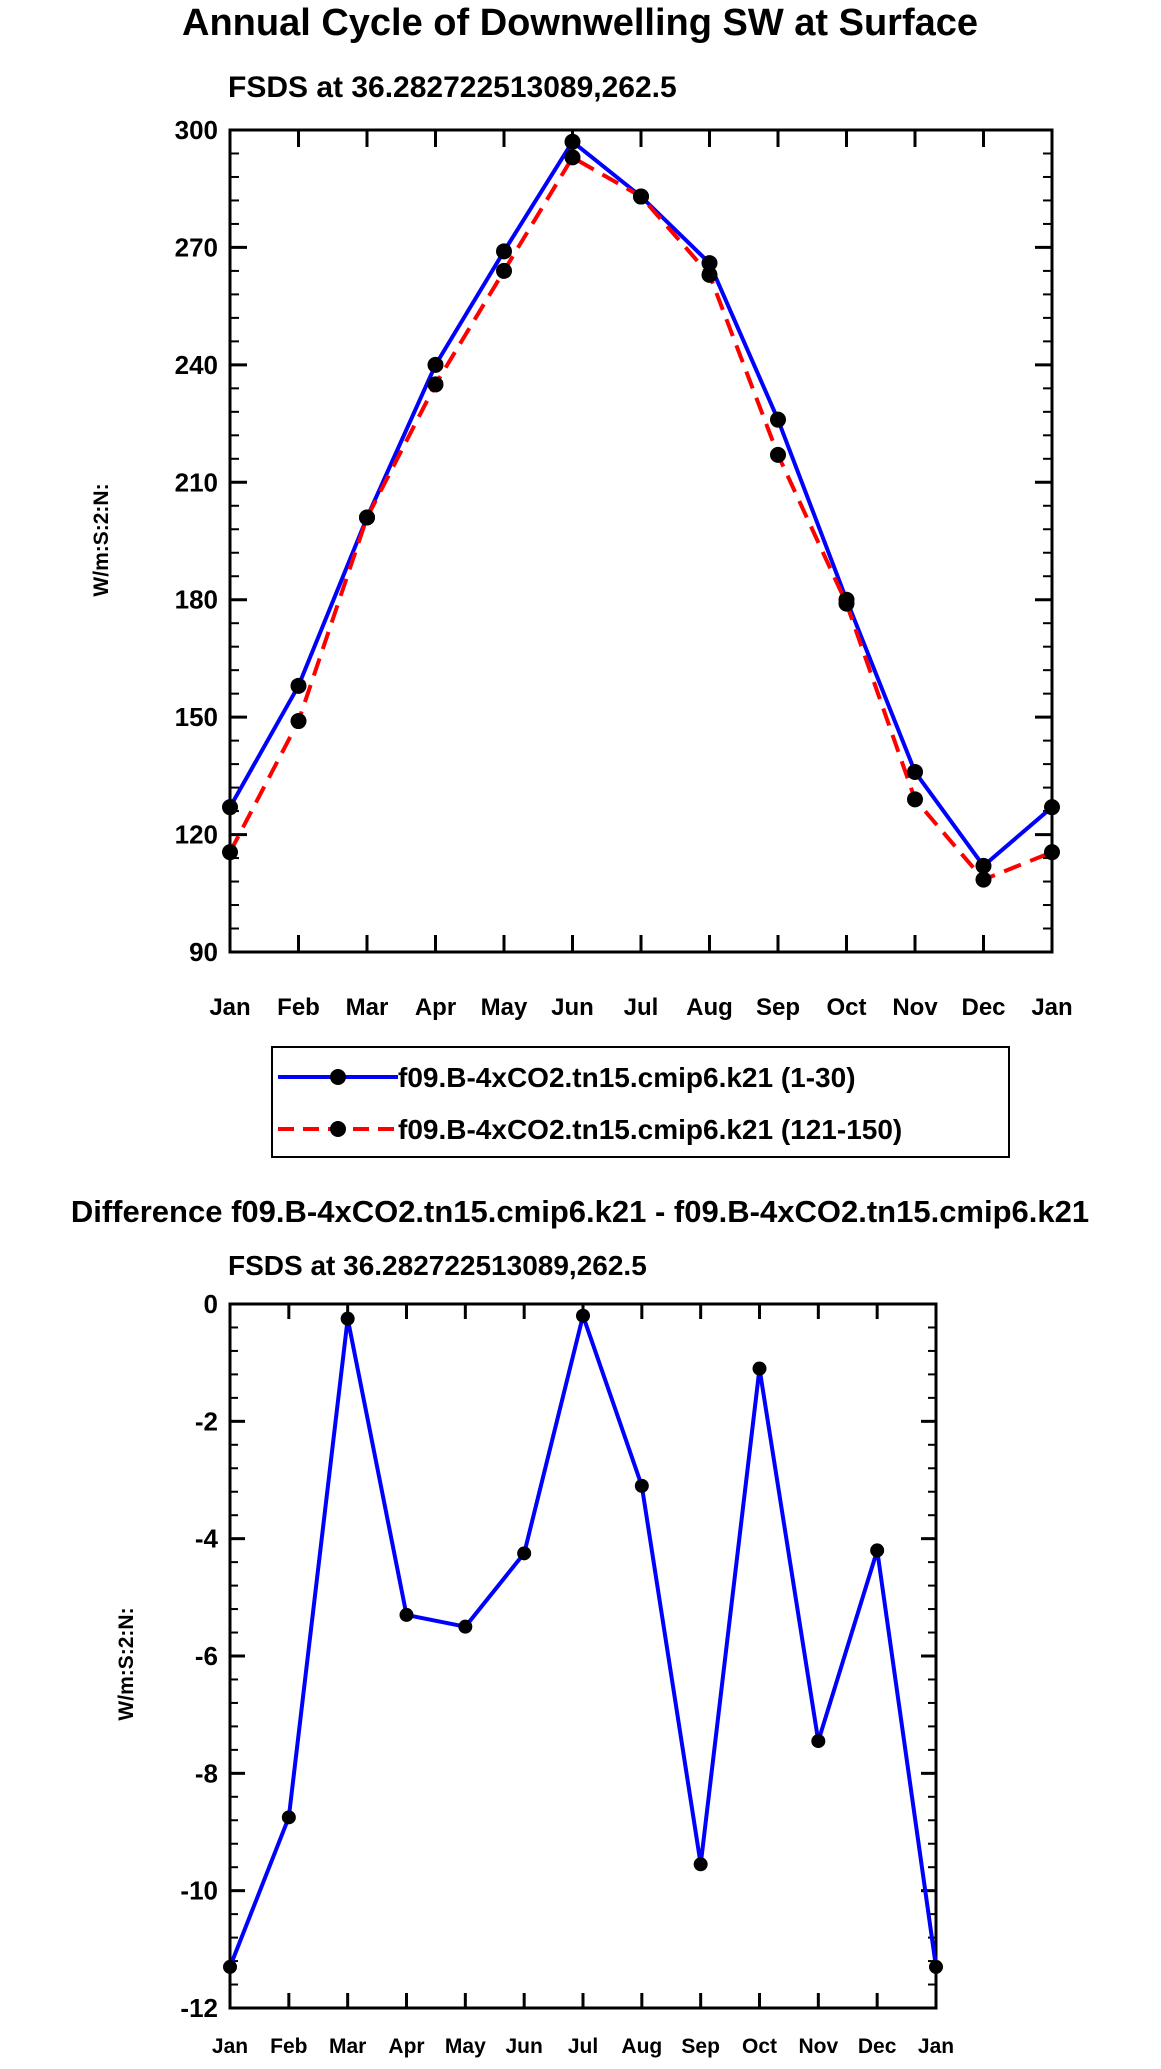 Image resolution: width=1161 pixels, height=2069 pixels. What do you see at coordinates (983, 1007) in the screenshot?
I see `x-tick-label: Dec` at bounding box center [983, 1007].